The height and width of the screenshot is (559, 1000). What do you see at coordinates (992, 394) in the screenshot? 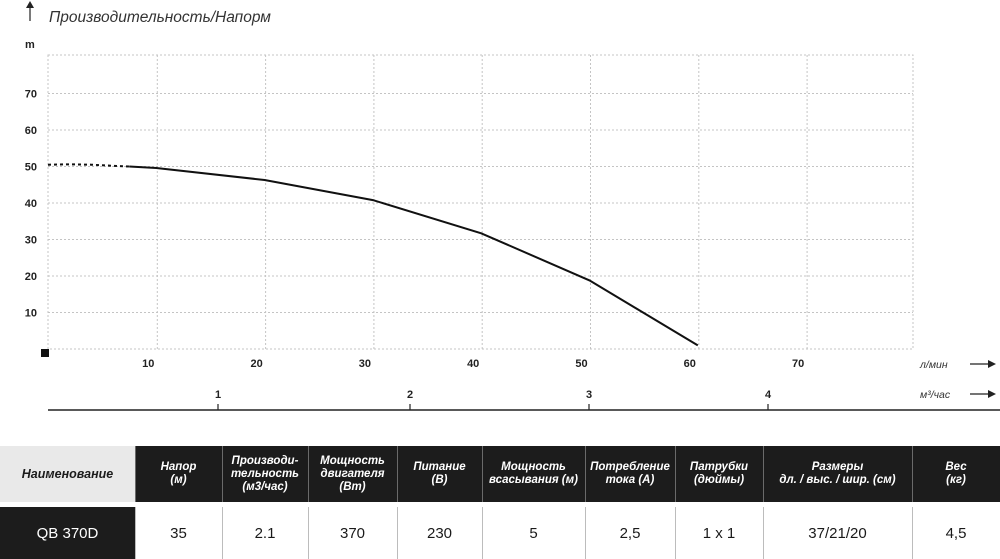
I see `x2-unit-label-arrow-head` at bounding box center [992, 394].